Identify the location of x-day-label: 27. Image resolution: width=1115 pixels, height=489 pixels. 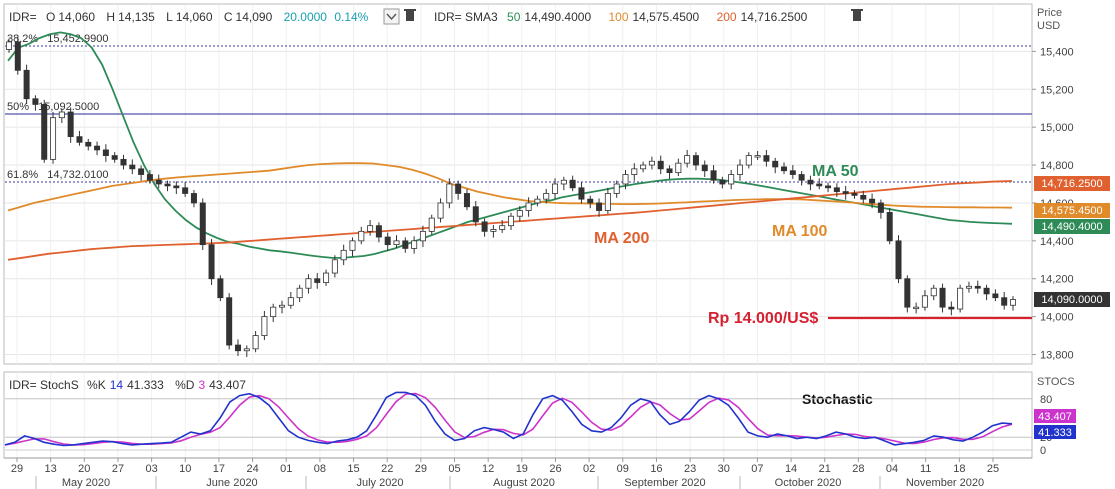
(118, 469).